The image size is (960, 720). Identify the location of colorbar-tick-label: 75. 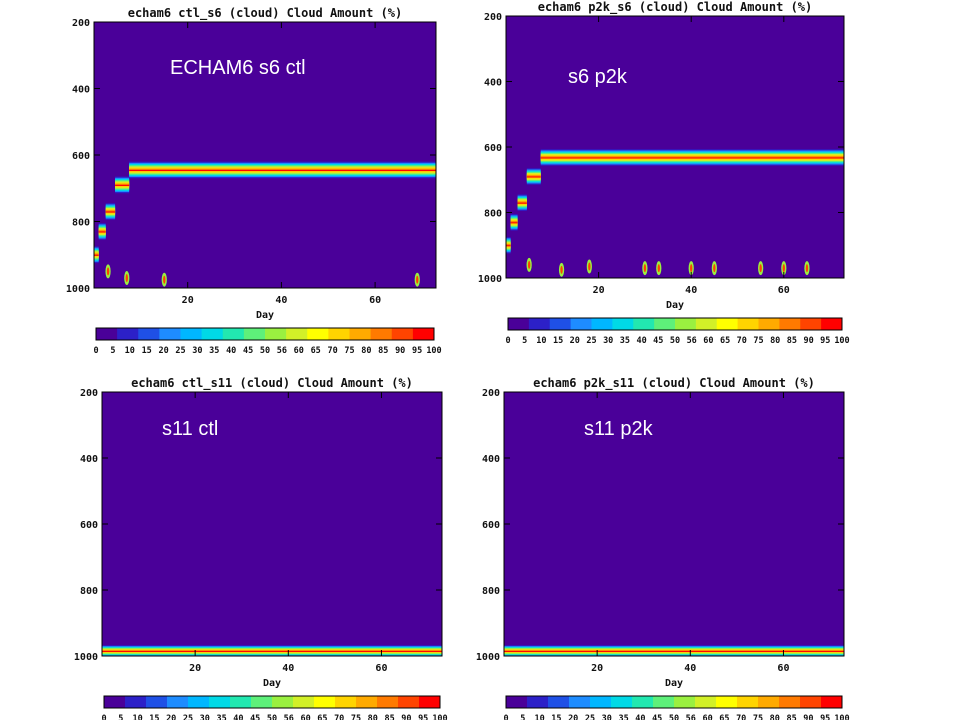
(758, 717).